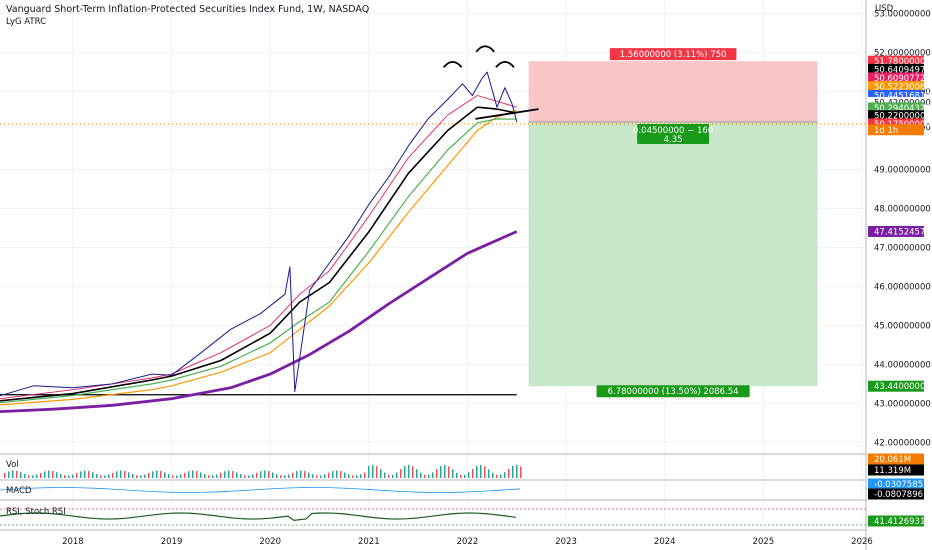 Image resolution: width=932 pixels, height=550 pixels. Describe the element at coordinates (902, 96) in the screenshot. I see `price-tag: 50.44516813` at that location.